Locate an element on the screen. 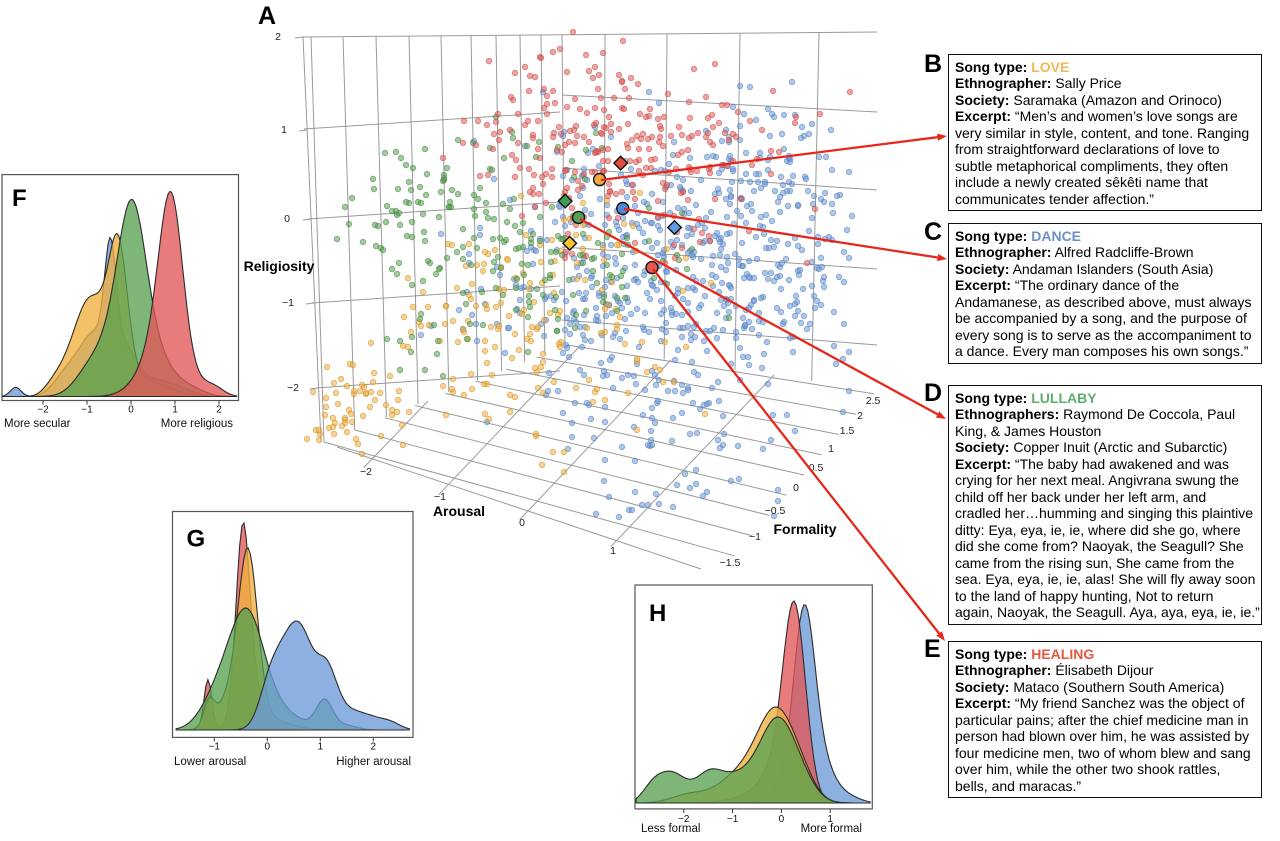  svg-text: Formality is located at coordinates (804, 529).